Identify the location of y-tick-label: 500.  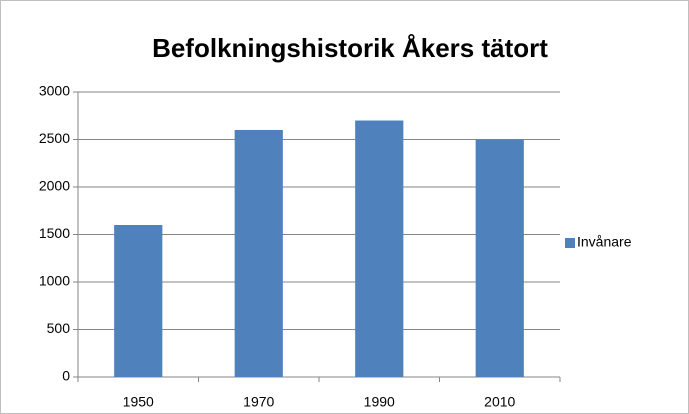
(59, 328).